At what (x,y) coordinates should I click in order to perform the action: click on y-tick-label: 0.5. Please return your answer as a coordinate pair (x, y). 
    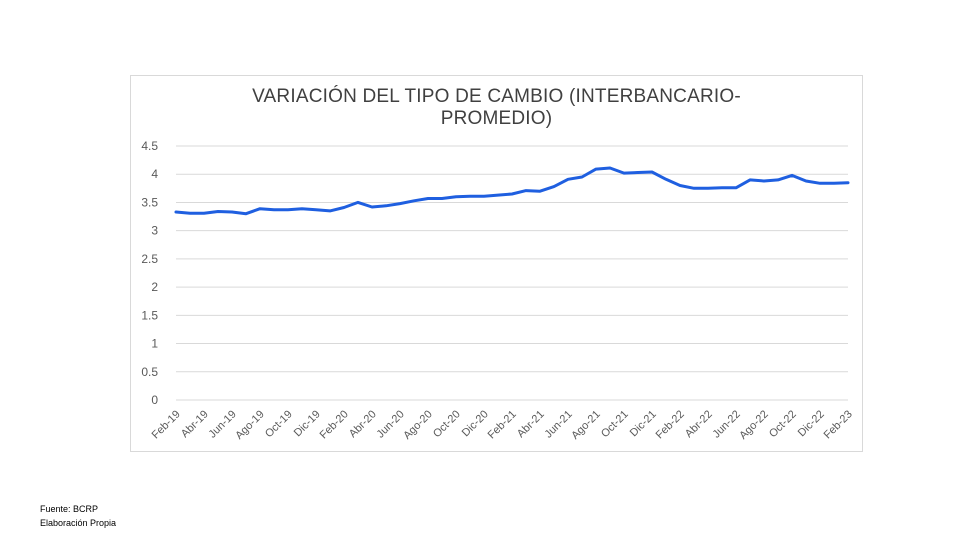
    Looking at the image, I should click on (149, 372).